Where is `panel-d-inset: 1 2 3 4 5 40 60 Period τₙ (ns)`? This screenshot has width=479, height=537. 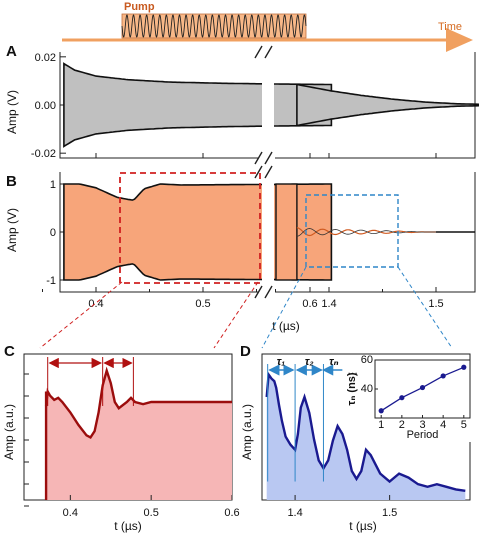 panel-d-inset: 1 2 3 4 5 40 60 Period τₙ (ns) is located at coordinates (410, 398).